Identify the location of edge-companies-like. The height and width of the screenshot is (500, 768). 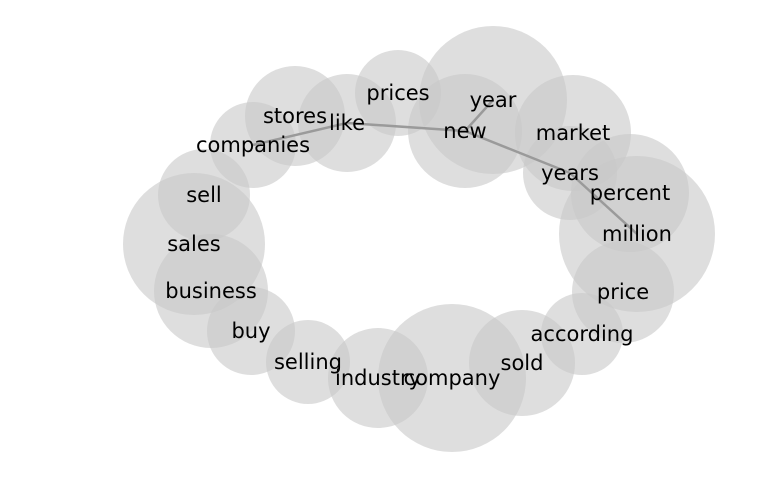
(300, 134).